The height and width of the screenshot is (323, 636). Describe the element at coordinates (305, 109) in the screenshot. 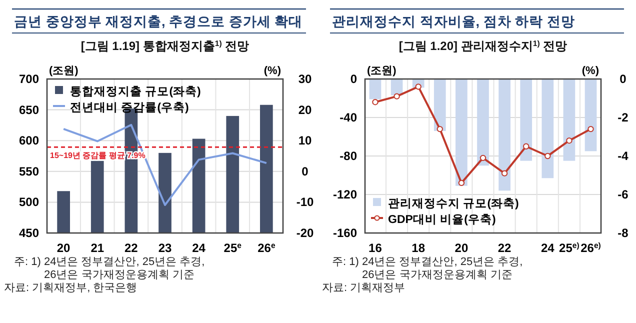

I see `y2-tick-label: 20` at that location.